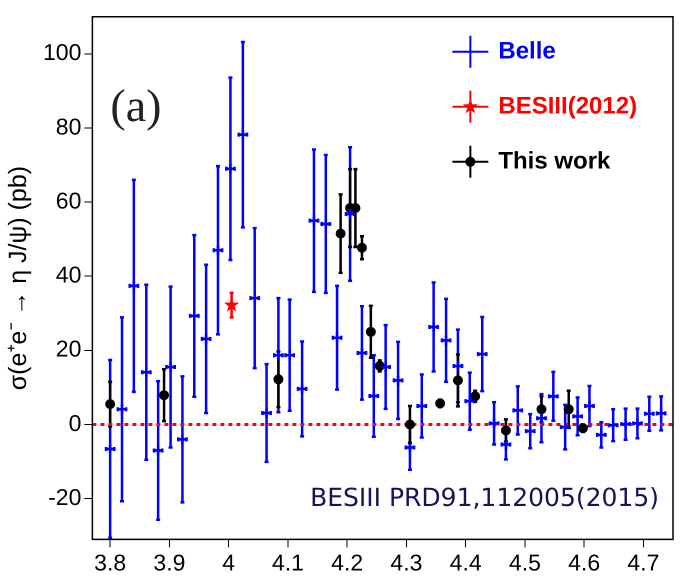 The width and height of the screenshot is (681, 581). Describe the element at coordinates (527, 50) in the screenshot. I see `legend-label: Belle` at that location.